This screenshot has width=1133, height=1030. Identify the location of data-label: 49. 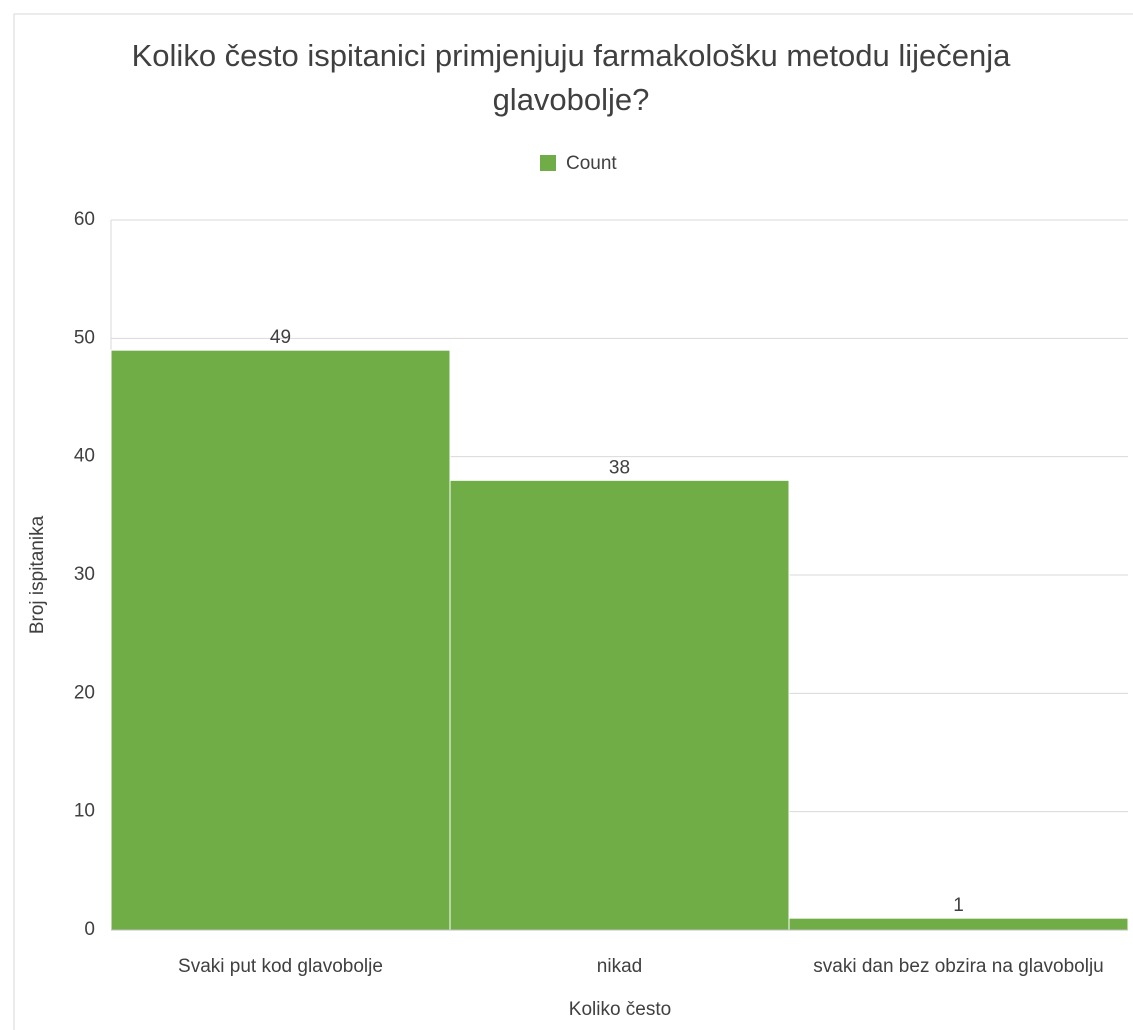
(280, 337).